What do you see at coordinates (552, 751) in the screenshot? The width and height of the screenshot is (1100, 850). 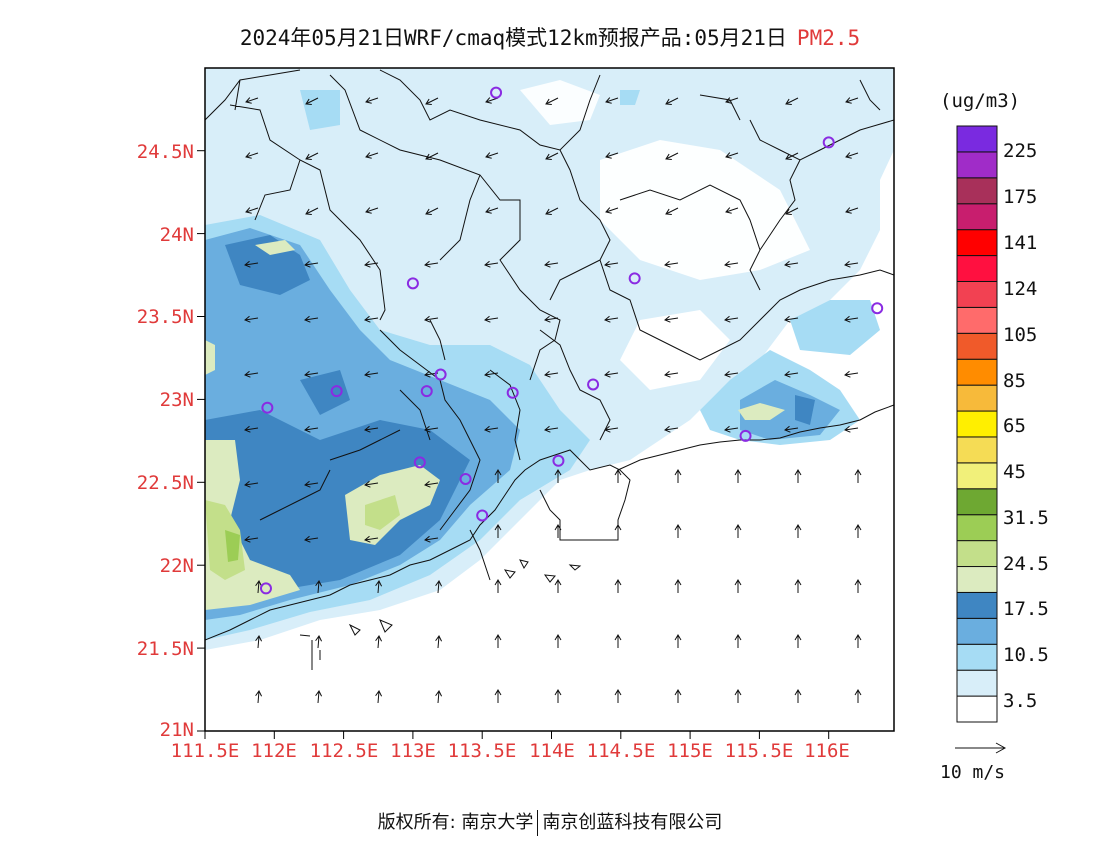 I see `x-tick-label: 114E` at bounding box center [552, 751].